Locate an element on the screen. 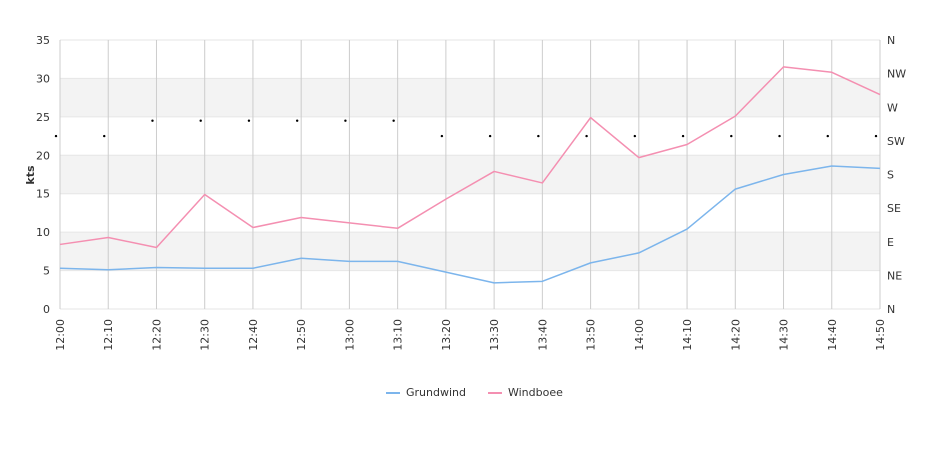 The height and width of the screenshot is (454, 940). y-tick-label: 15 is located at coordinates (43, 194).